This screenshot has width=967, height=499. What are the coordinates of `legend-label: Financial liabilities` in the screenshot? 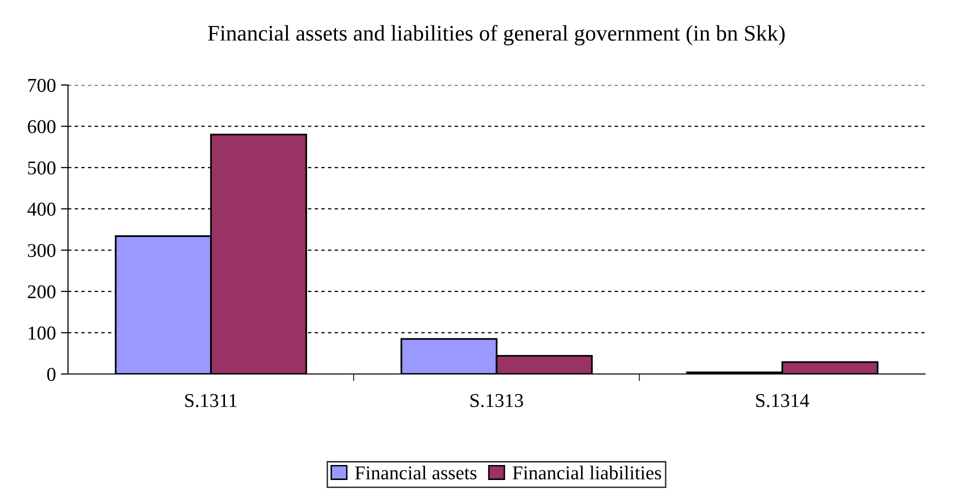 It's located at (587, 473).